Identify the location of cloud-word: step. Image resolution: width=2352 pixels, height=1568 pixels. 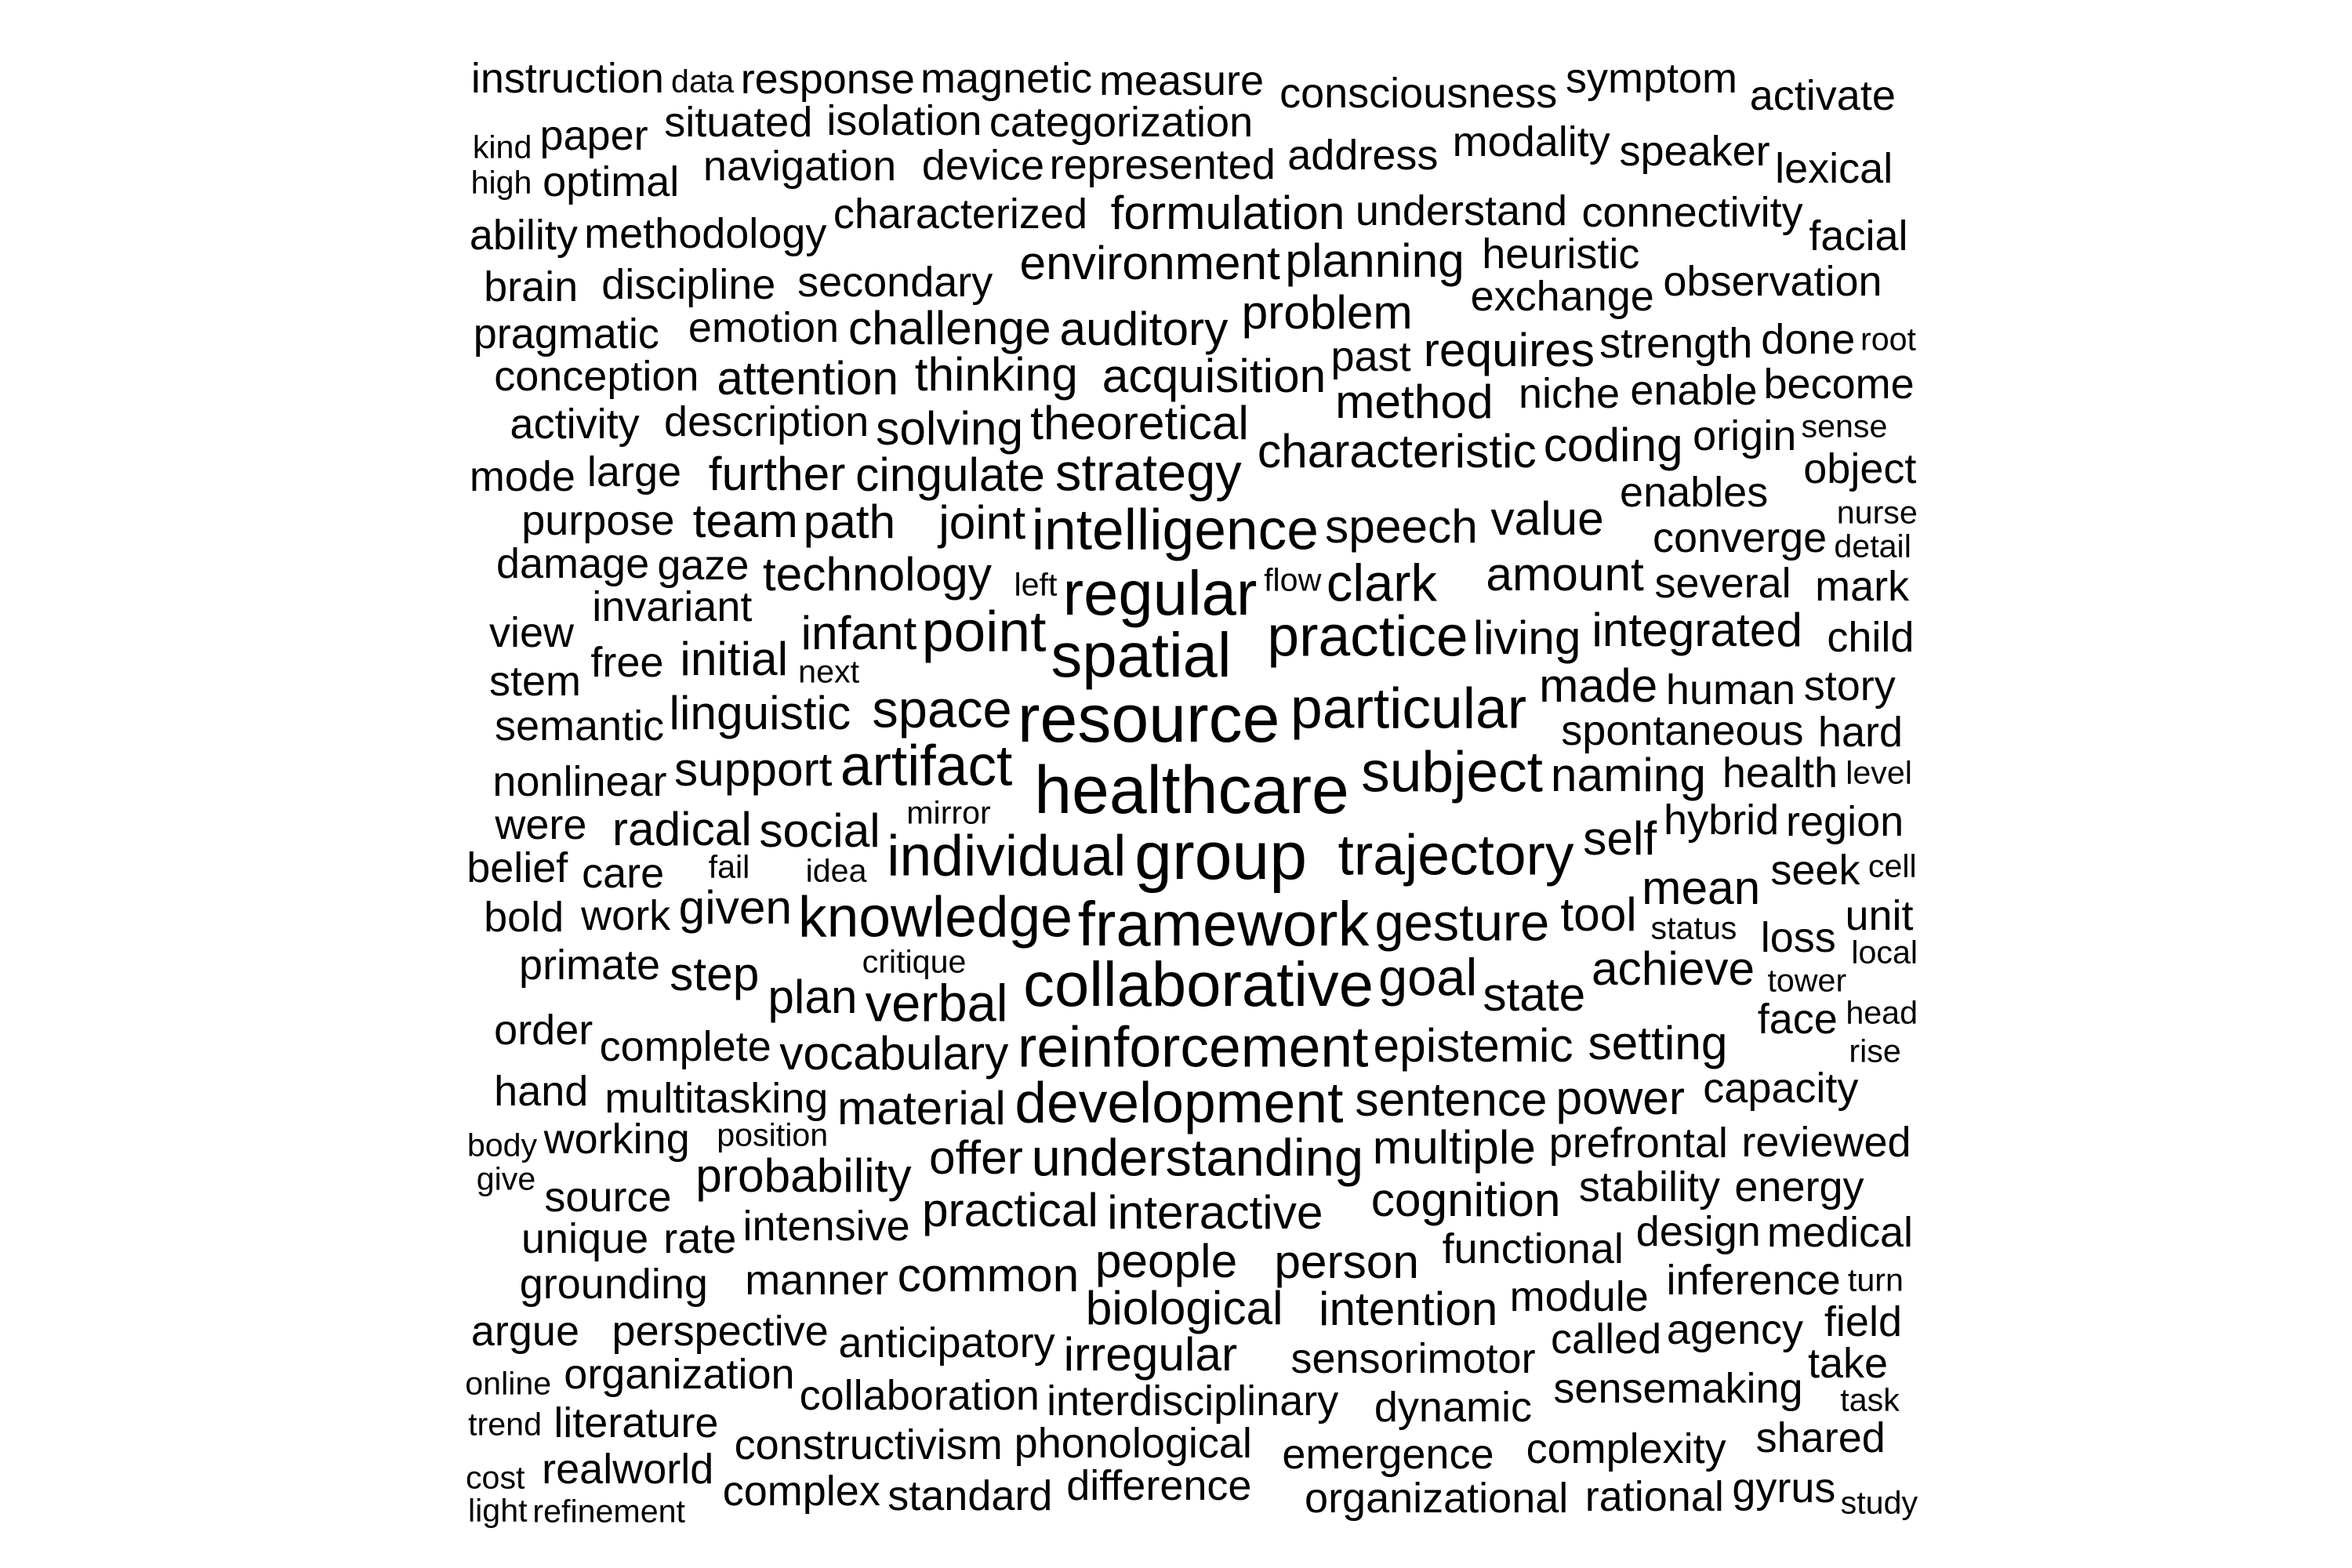
(715, 973).